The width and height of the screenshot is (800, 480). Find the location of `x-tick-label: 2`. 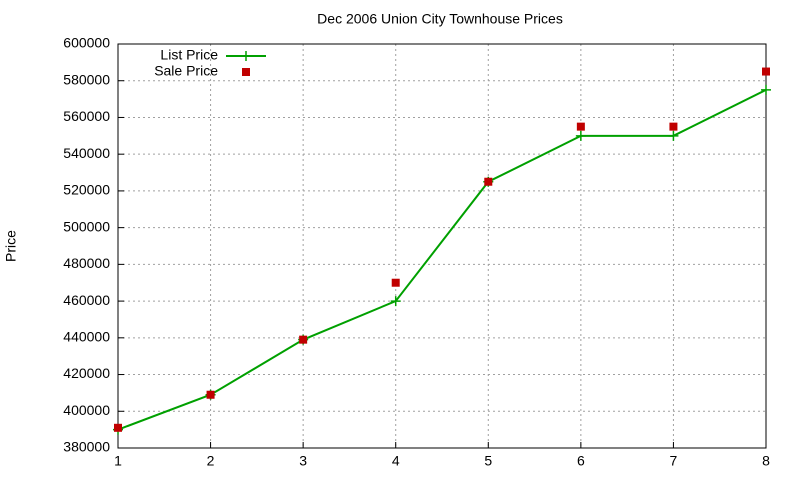

x-tick-label: 2 is located at coordinates (211, 461).